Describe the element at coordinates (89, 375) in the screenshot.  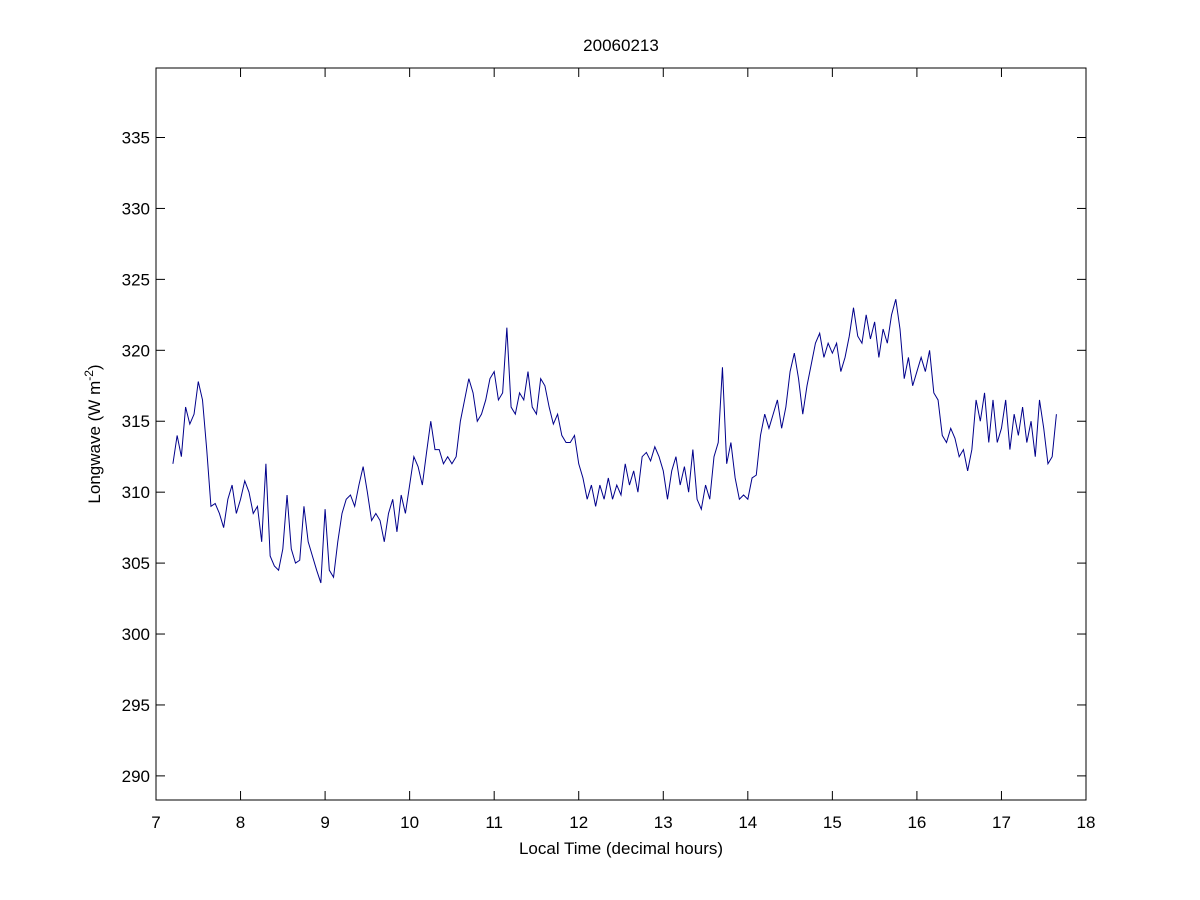
I see `y-axis-label-superscript: -2` at that location.